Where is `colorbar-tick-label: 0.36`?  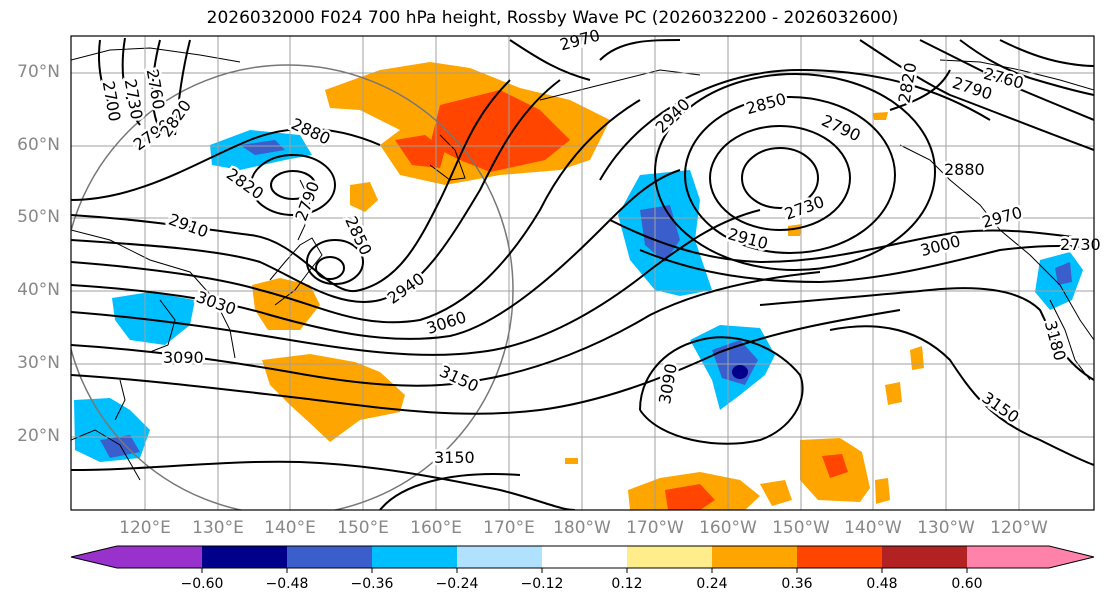 colorbar-tick-label: 0.36 is located at coordinates (797, 584).